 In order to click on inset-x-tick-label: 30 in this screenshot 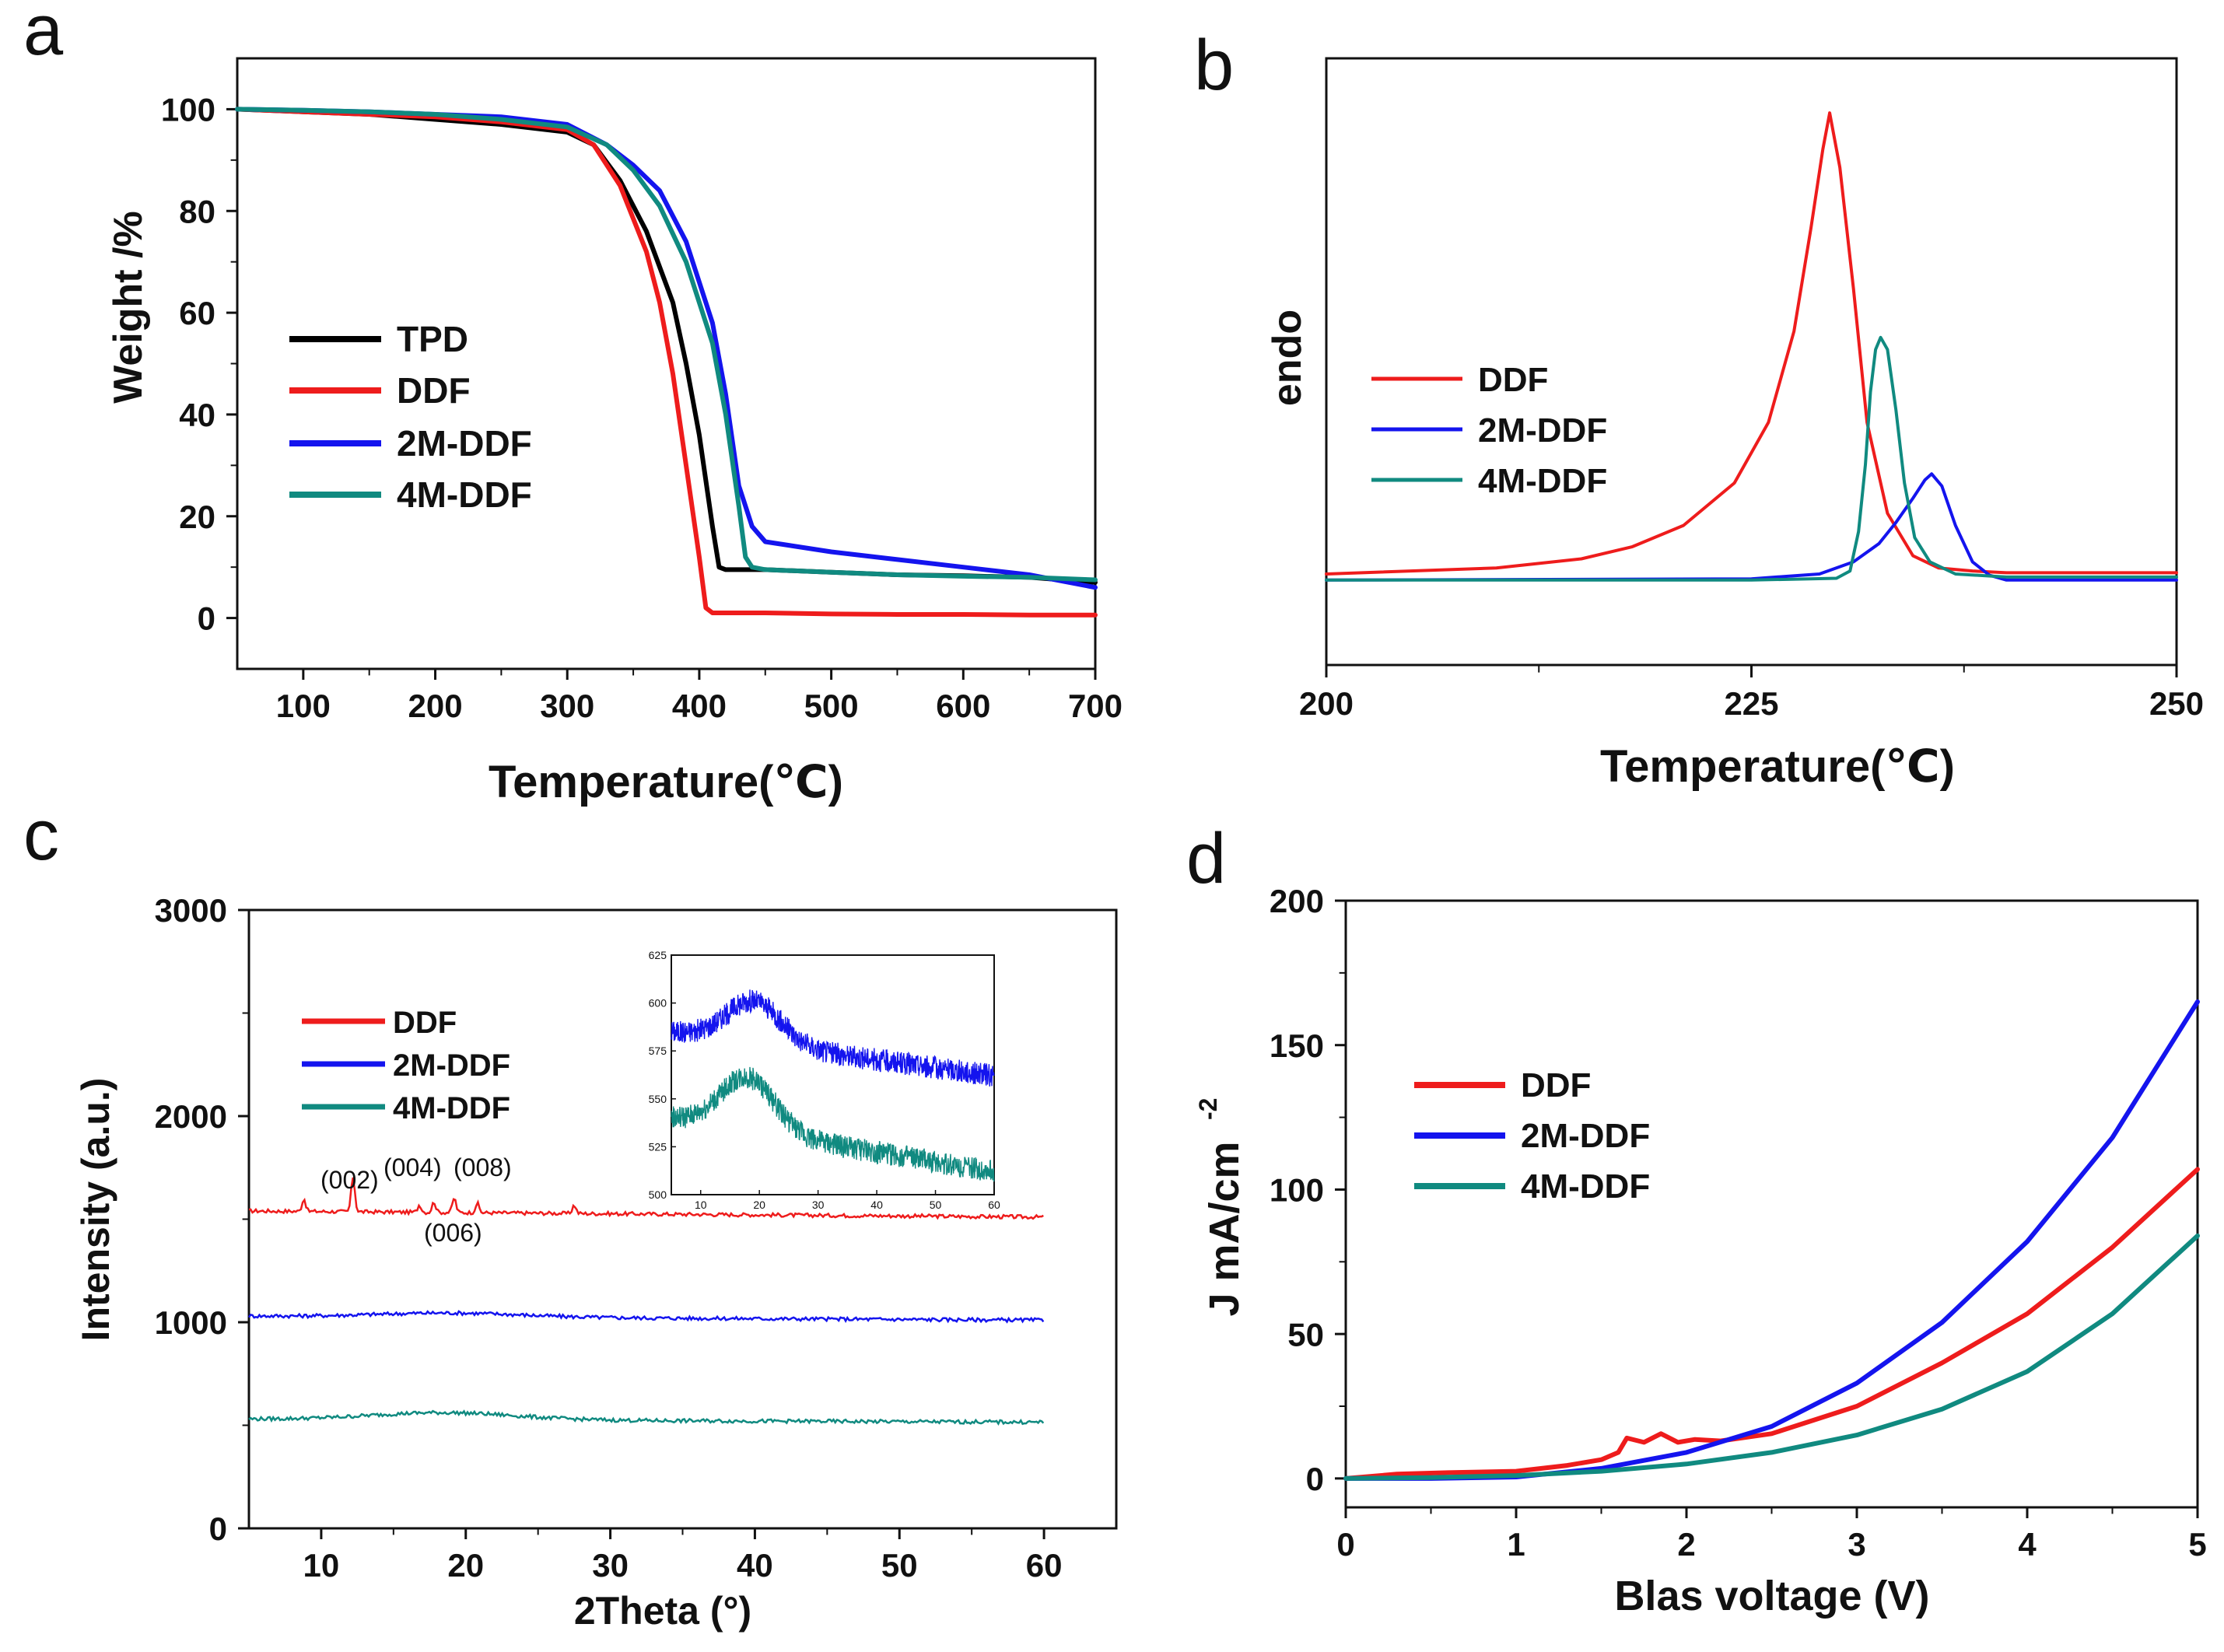, I will do `click(818, 1205)`.